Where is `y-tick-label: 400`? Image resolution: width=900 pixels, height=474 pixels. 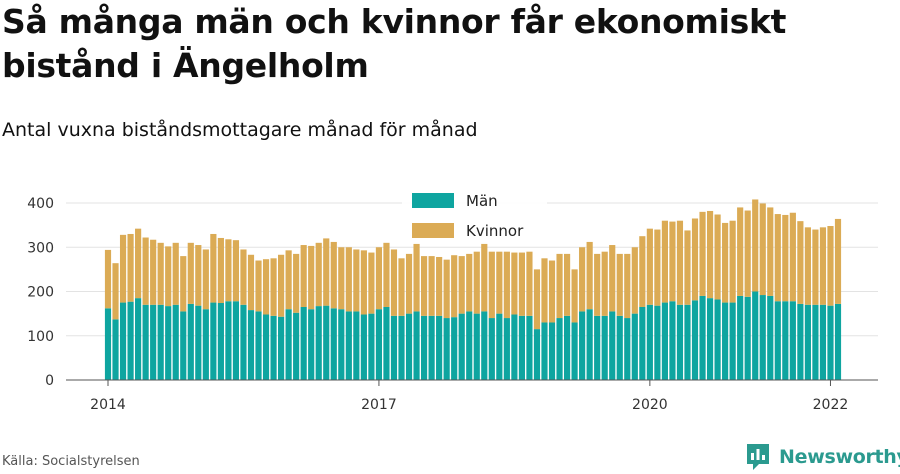 y-tick-label: 400 is located at coordinates (40, 204).